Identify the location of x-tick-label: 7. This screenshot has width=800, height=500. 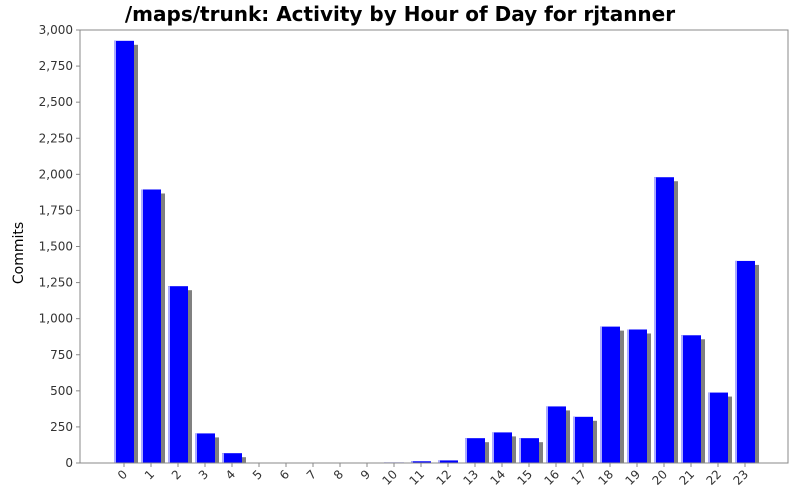
(311, 474).